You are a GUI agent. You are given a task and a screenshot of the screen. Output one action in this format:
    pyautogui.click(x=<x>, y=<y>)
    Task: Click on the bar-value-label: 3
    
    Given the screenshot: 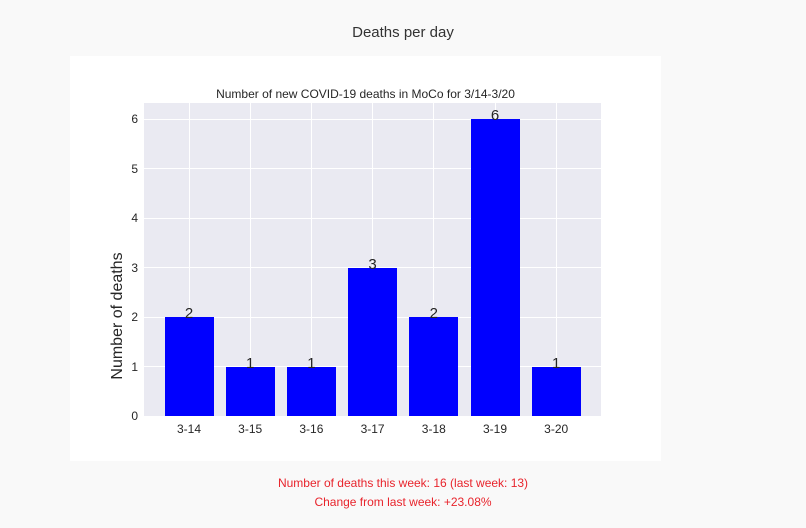 What is the action you would take?
    pyautogui.click(x=372, y=264)
    